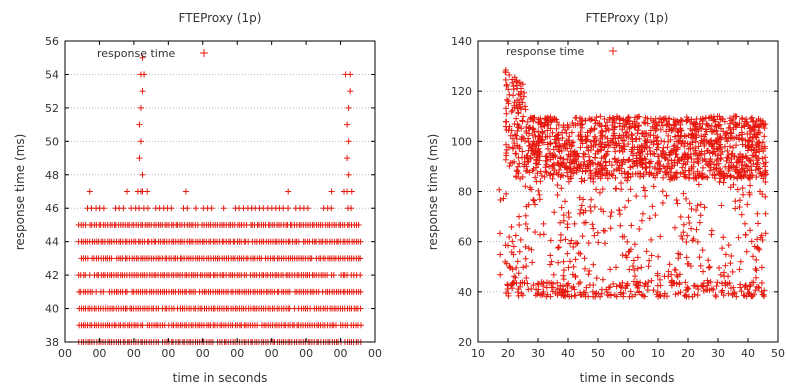 This screenshot has height=385, width=786. I want to click on left-y-tick-label: 38, so click(52, 342).